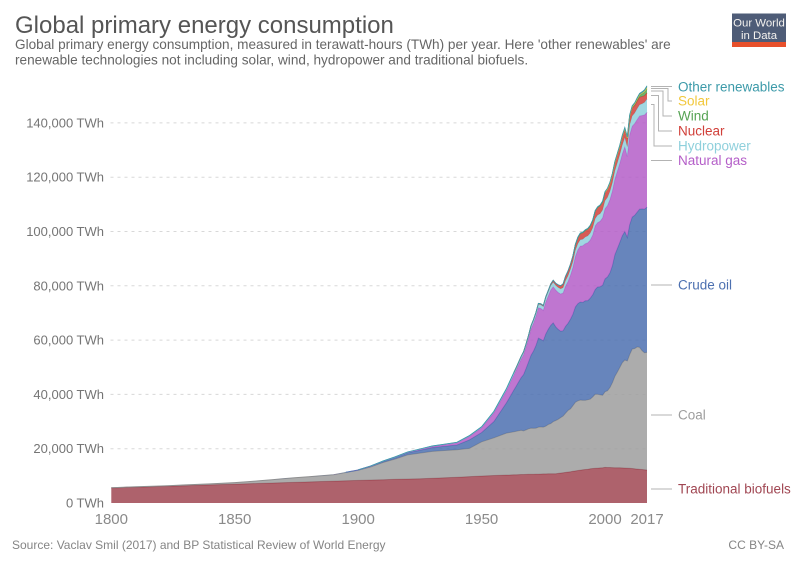  What do you see at coordinates (701, 131) in the screenshot?
I see `svg-text: Nuclear` at bounding box center [701, 131].